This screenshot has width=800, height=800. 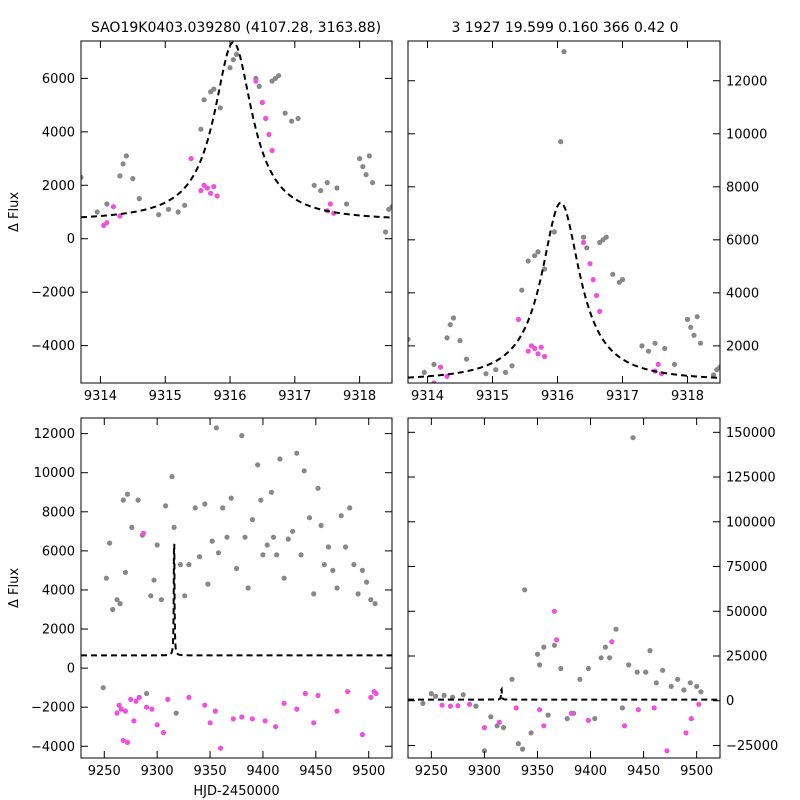 What do you see at coordinates (746, 612) in the screenshot?
I see `y-tick-label: 50000` at bounding box center [746, 612].